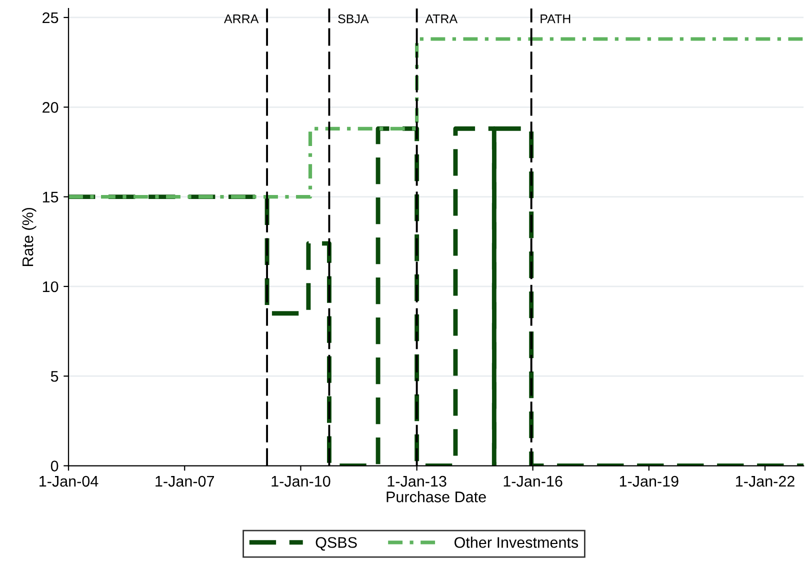  What do you see at coordinates (336, 544) in the screenshot?
I see `legend-label: QSBS` at bounding box center [336, 544].